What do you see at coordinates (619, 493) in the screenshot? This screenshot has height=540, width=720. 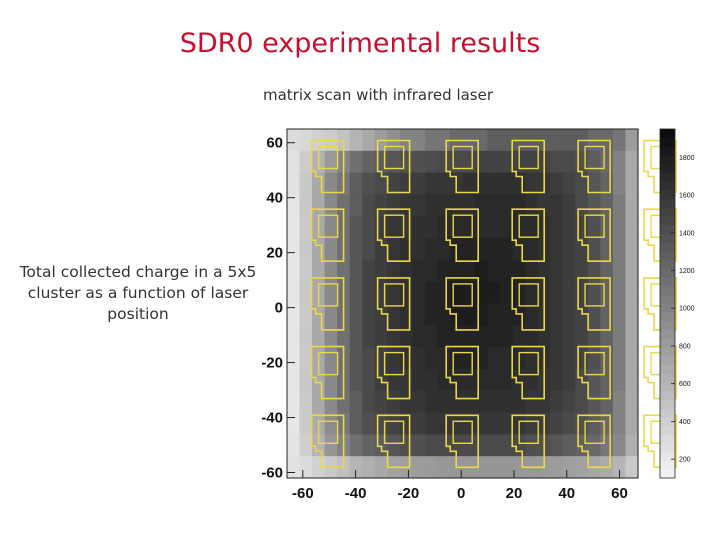 I see `x-tick-label: 60` at bounding box center [619, 493].